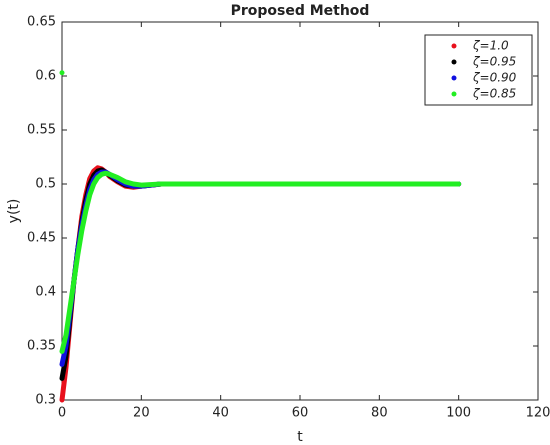  I want to click on x-tick-label: 80, so click(379, 413).